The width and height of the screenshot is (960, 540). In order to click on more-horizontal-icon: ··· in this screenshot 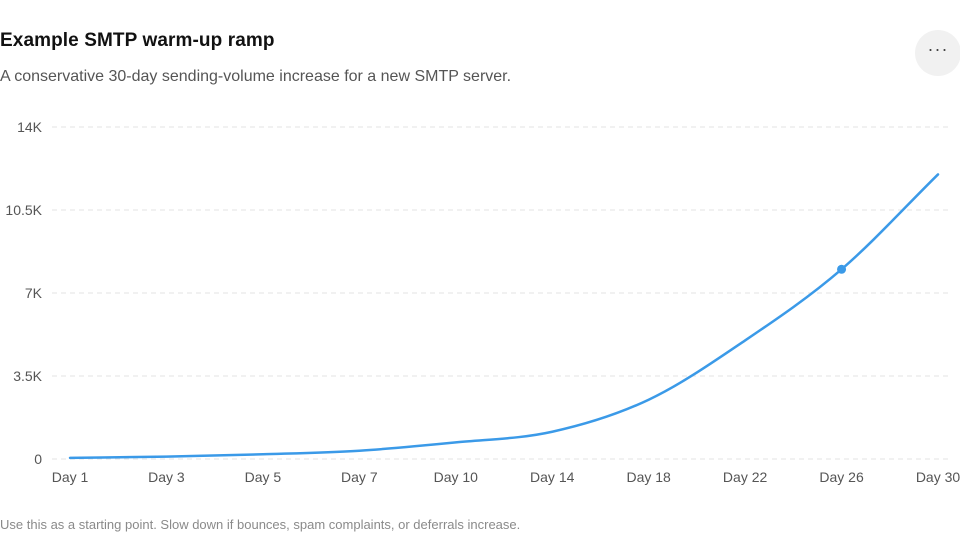, I will do `click(938, 49)`.